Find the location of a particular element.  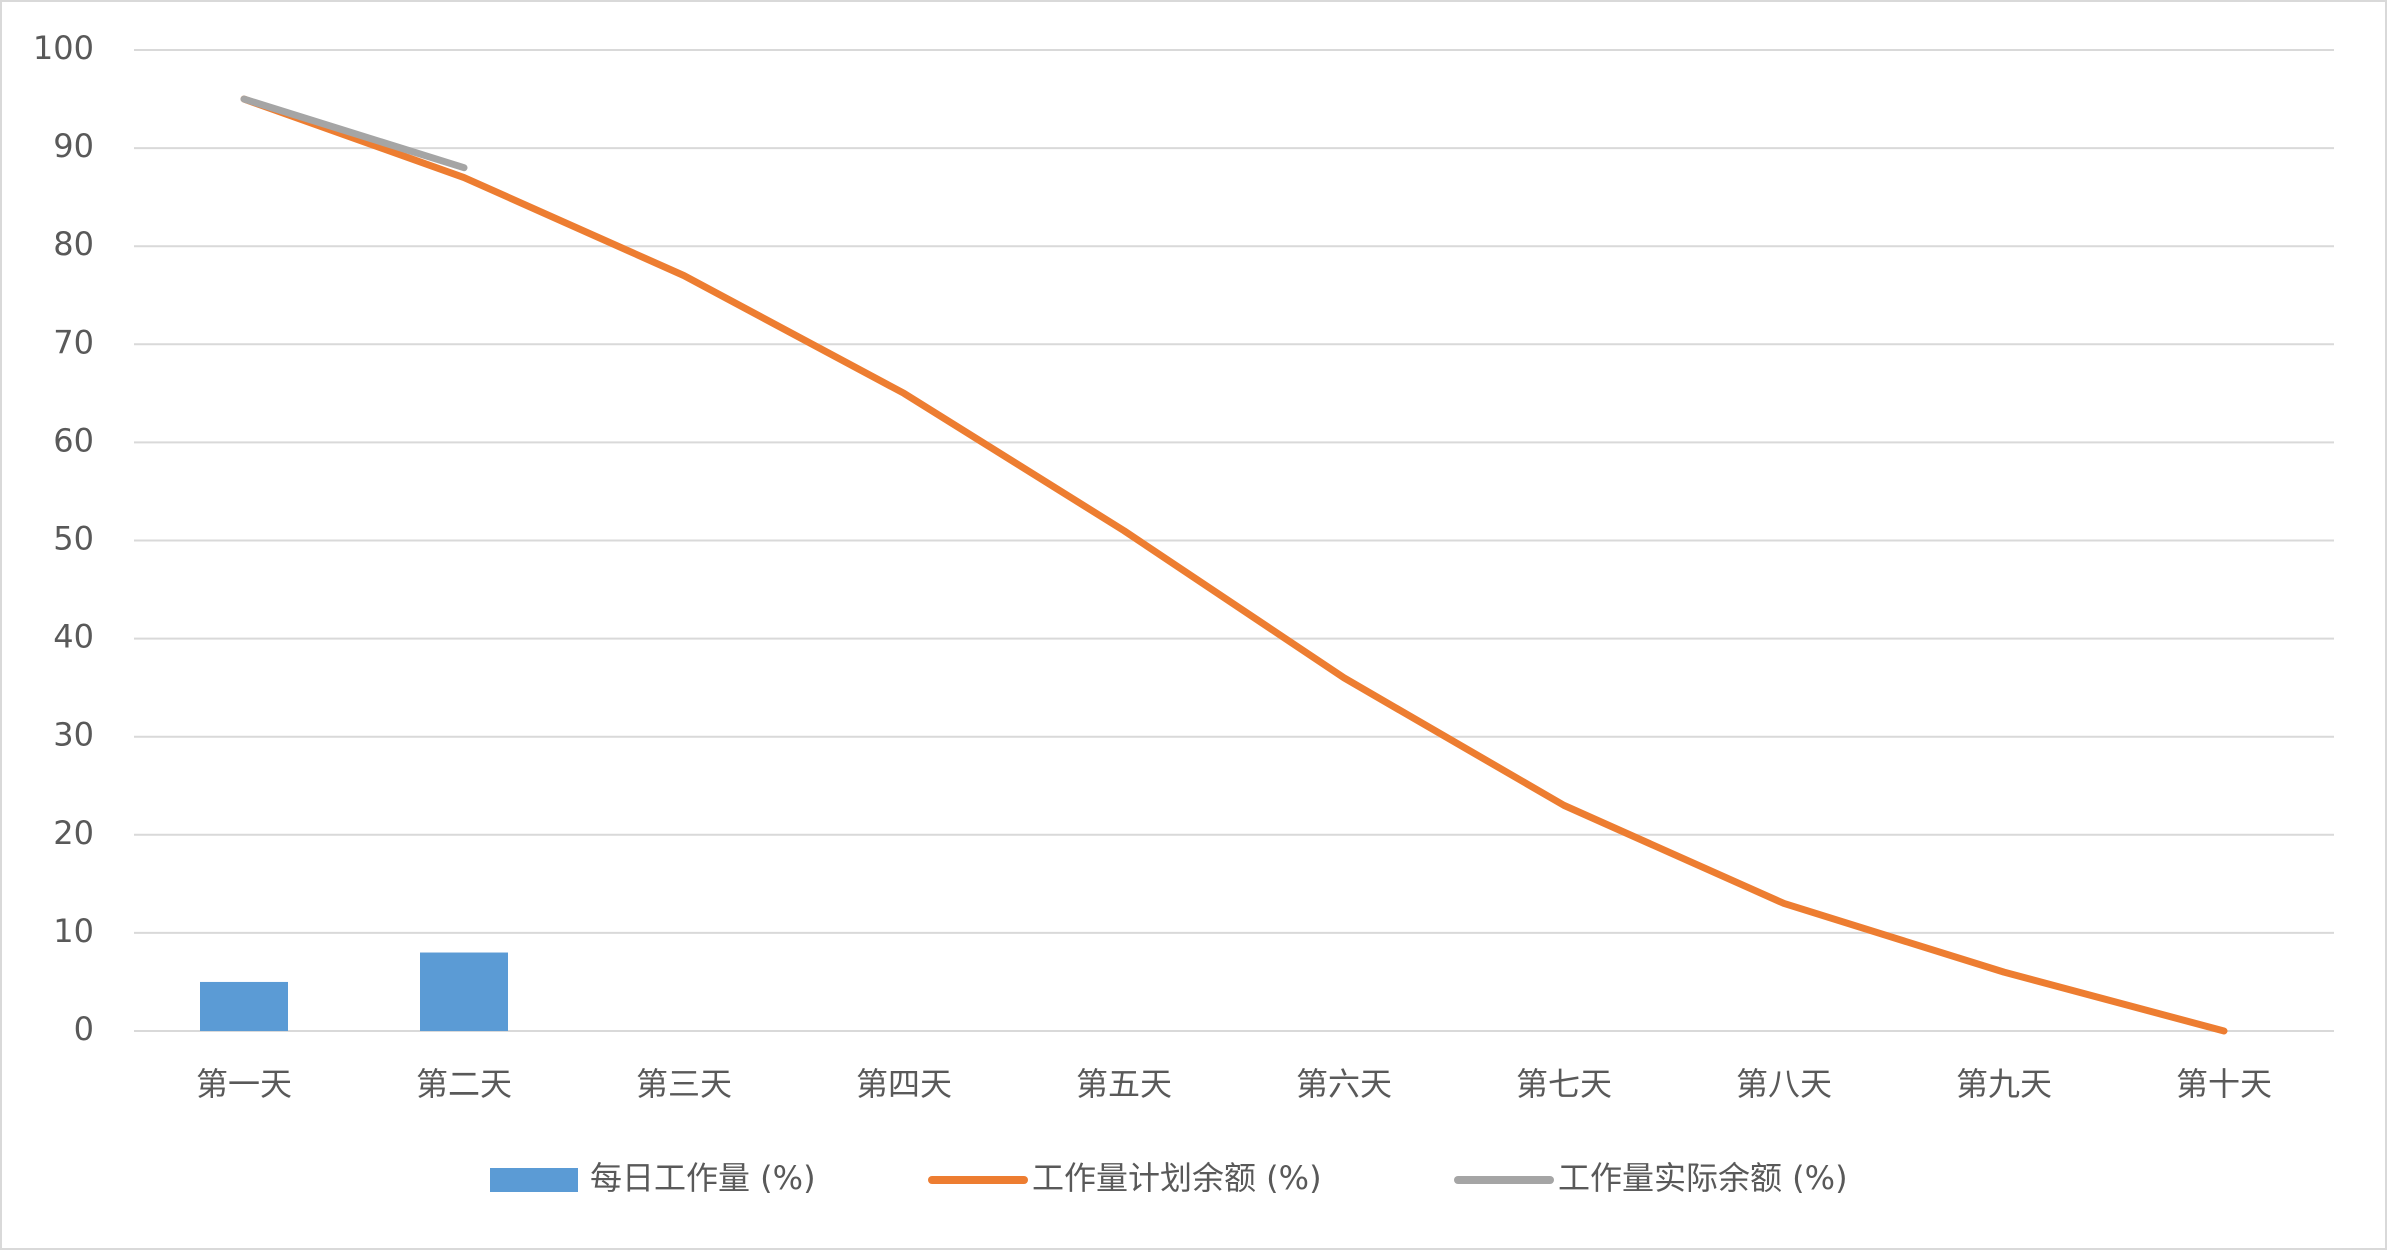

y-tick-label: 30 is located at coordinates (73, 735).